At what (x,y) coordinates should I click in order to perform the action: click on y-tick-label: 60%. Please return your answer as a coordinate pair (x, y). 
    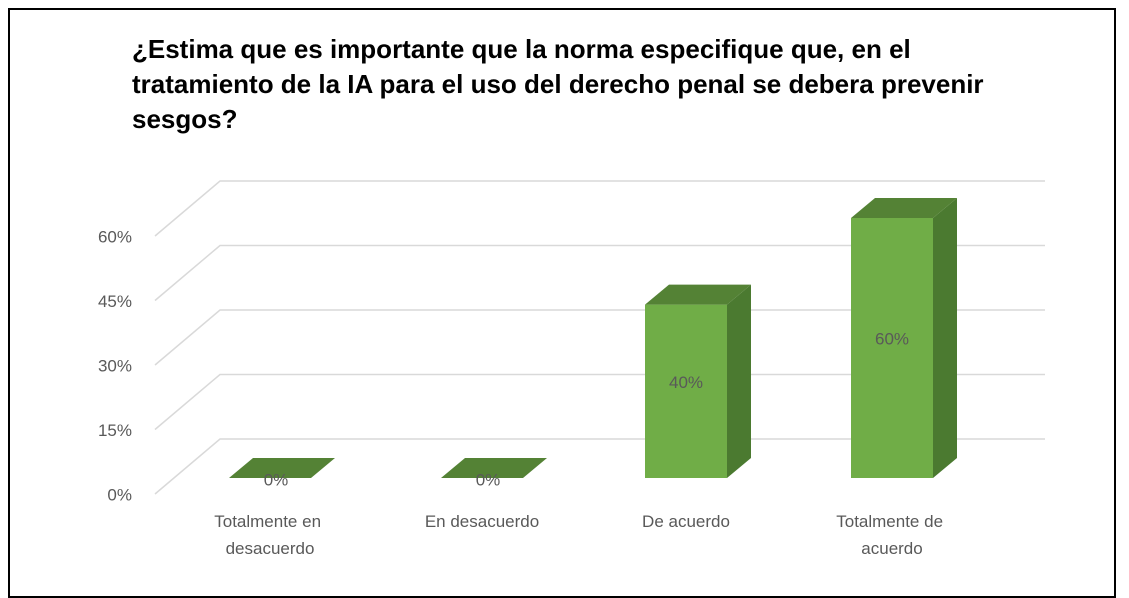
    Looking at the image, I should click on (115, 236).